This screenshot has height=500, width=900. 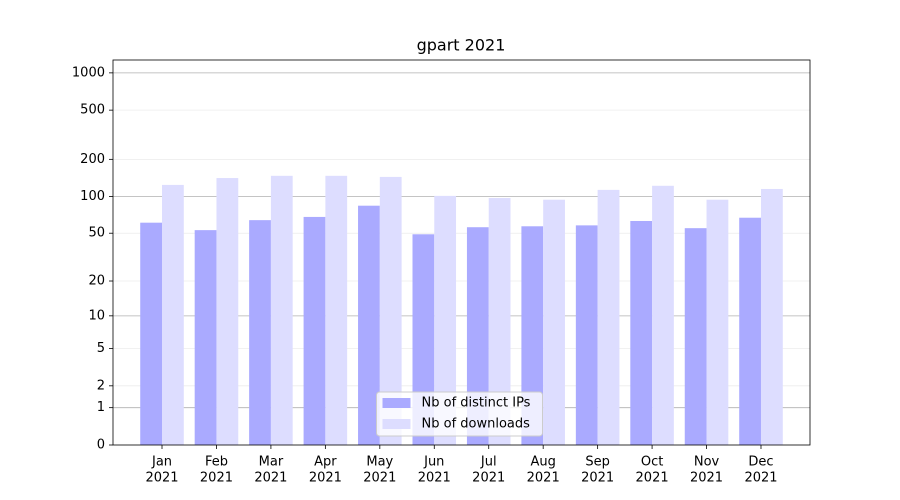 What do you see at coordinates (476, 403) in the screenshot?
I see `legend-label: Nb of distinct IPs` at bounding box center [476, 403].